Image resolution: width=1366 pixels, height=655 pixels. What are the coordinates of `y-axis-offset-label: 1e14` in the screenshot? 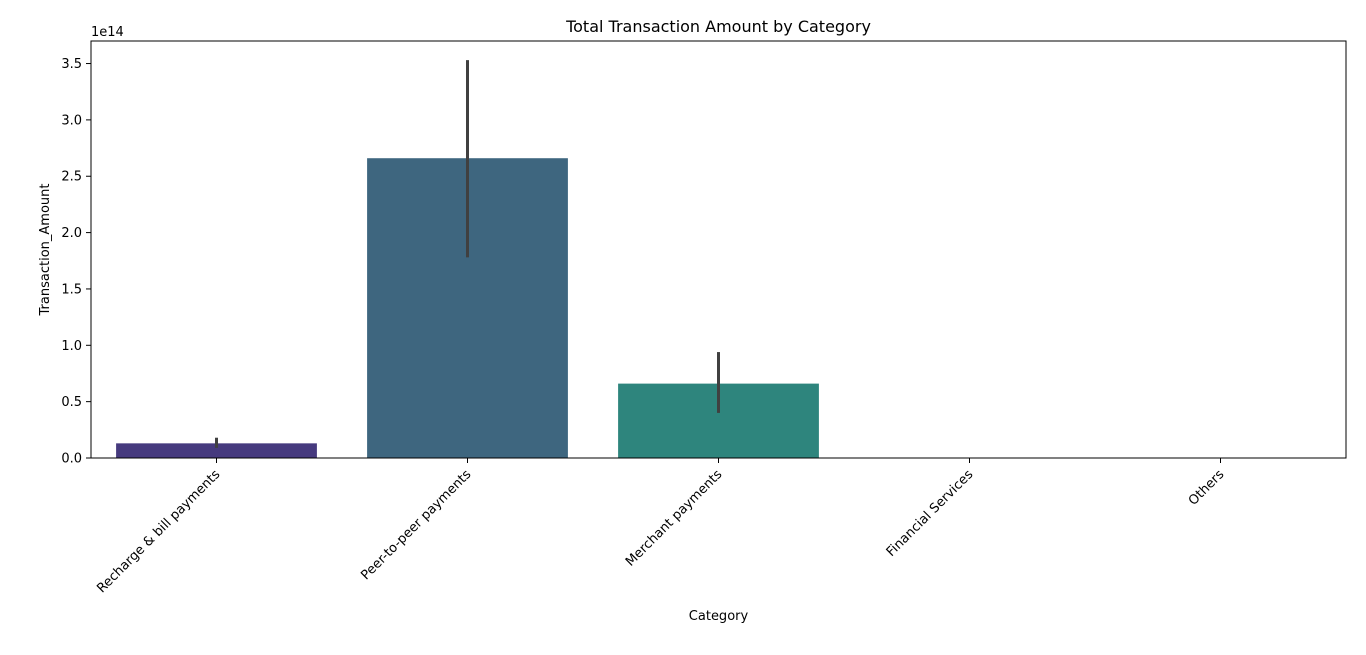 It's located at (107, 32).